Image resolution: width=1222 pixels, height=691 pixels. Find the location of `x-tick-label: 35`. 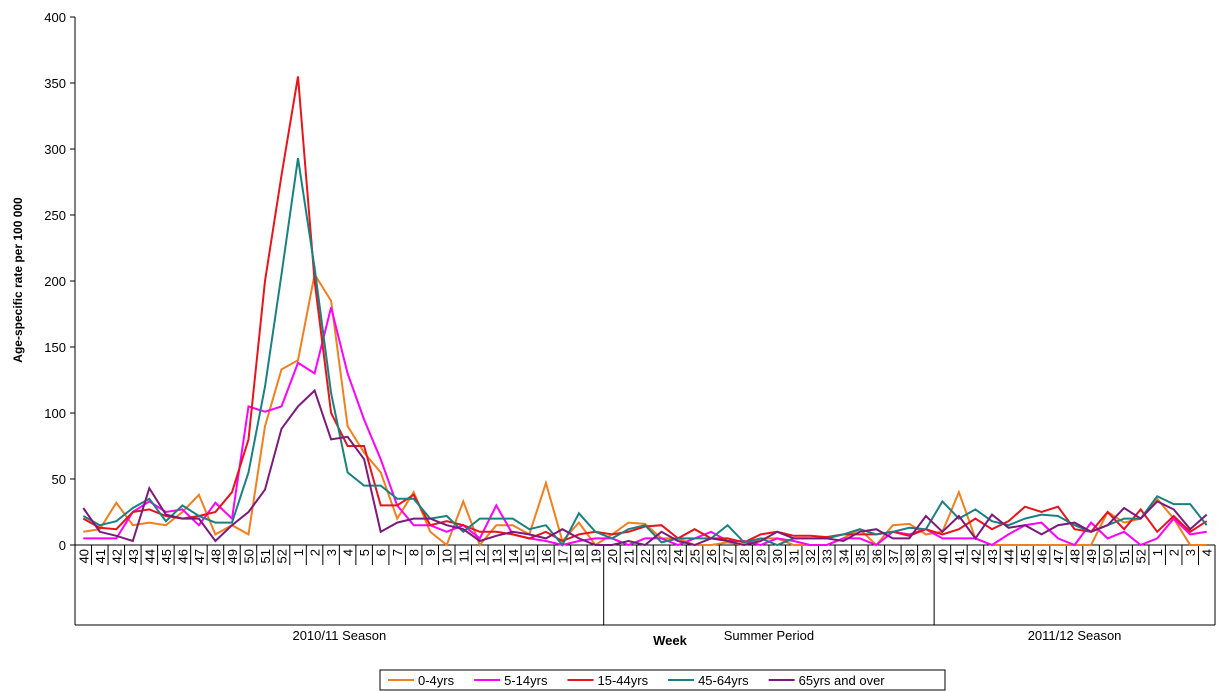

x-tick-label: 35 is located at coordinates (860, 556).